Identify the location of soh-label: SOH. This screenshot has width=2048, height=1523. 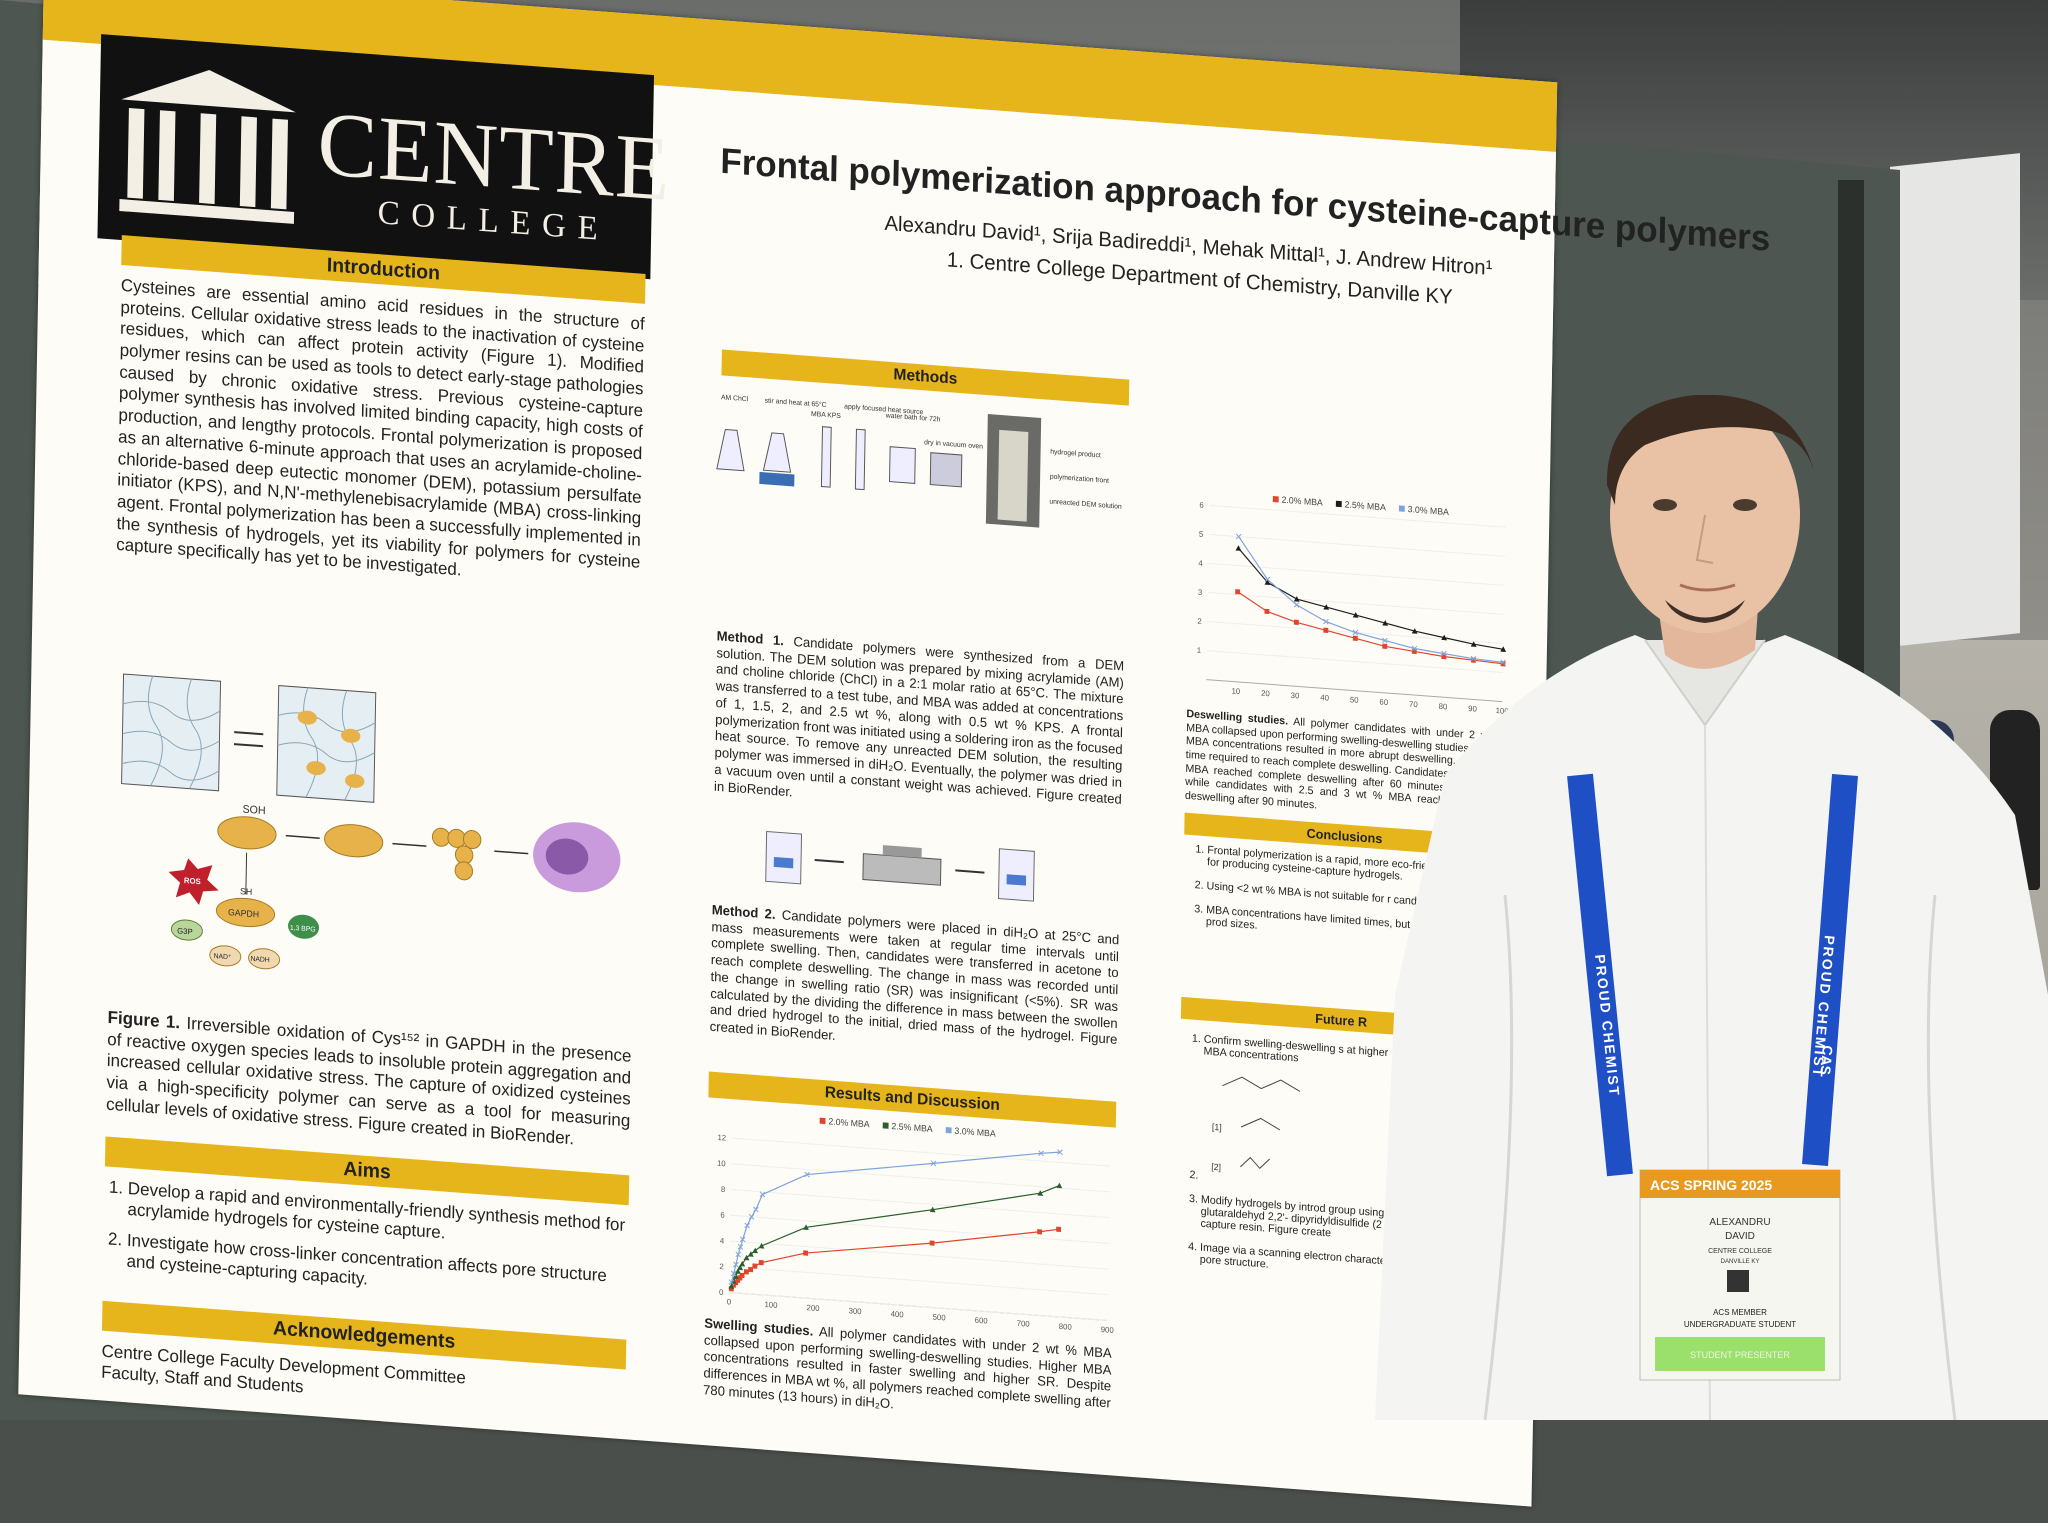
(253, 810).